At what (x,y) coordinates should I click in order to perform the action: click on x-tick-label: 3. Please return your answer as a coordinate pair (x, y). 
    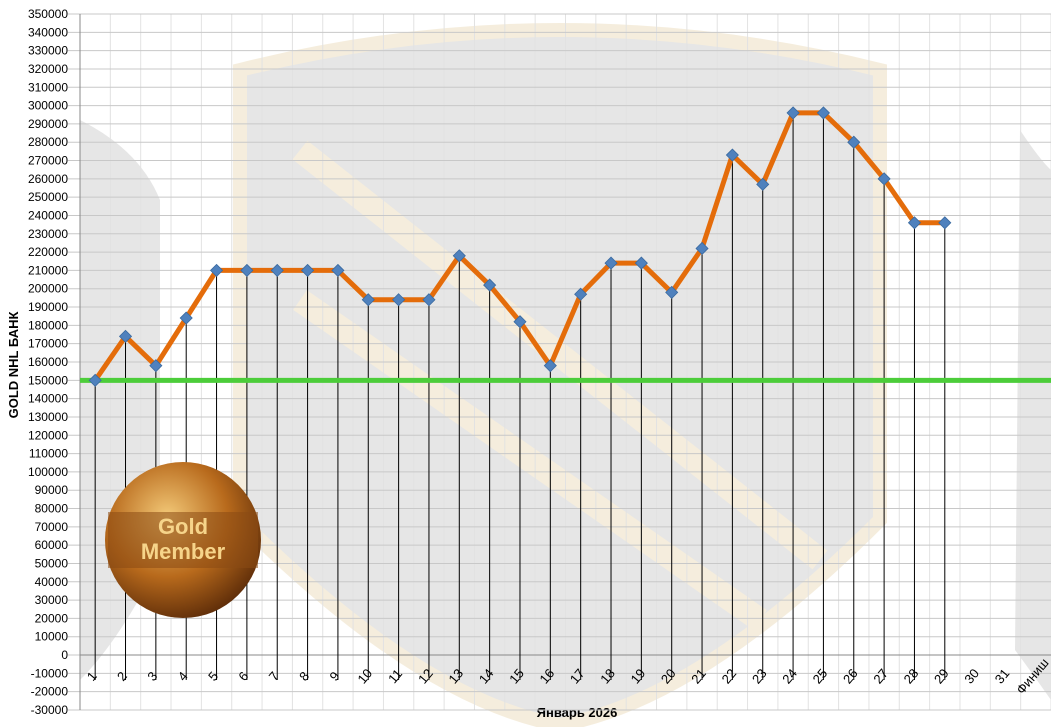
    Looking at the image, I should click on (152, 676).